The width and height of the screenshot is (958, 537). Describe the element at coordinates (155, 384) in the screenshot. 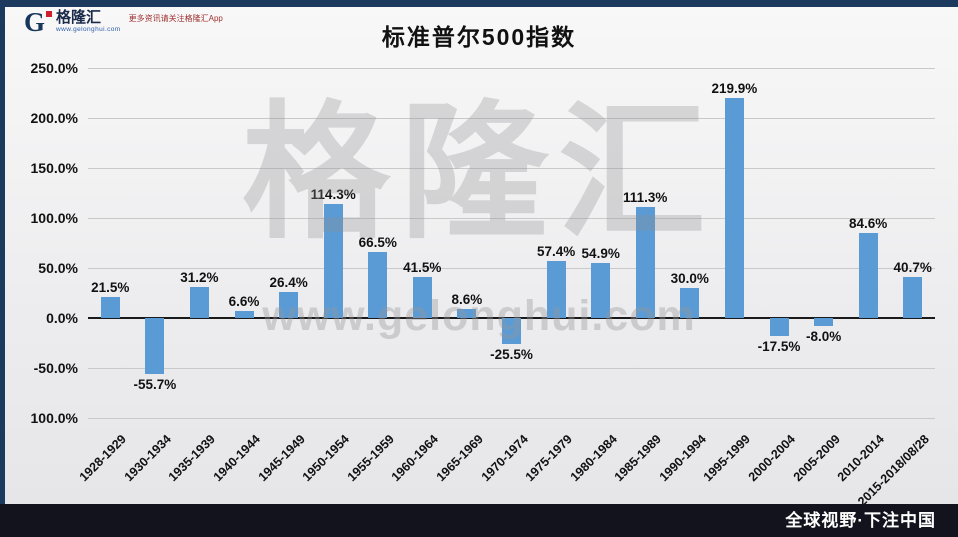

I see `bar-value-label: -55.7%` at that location.